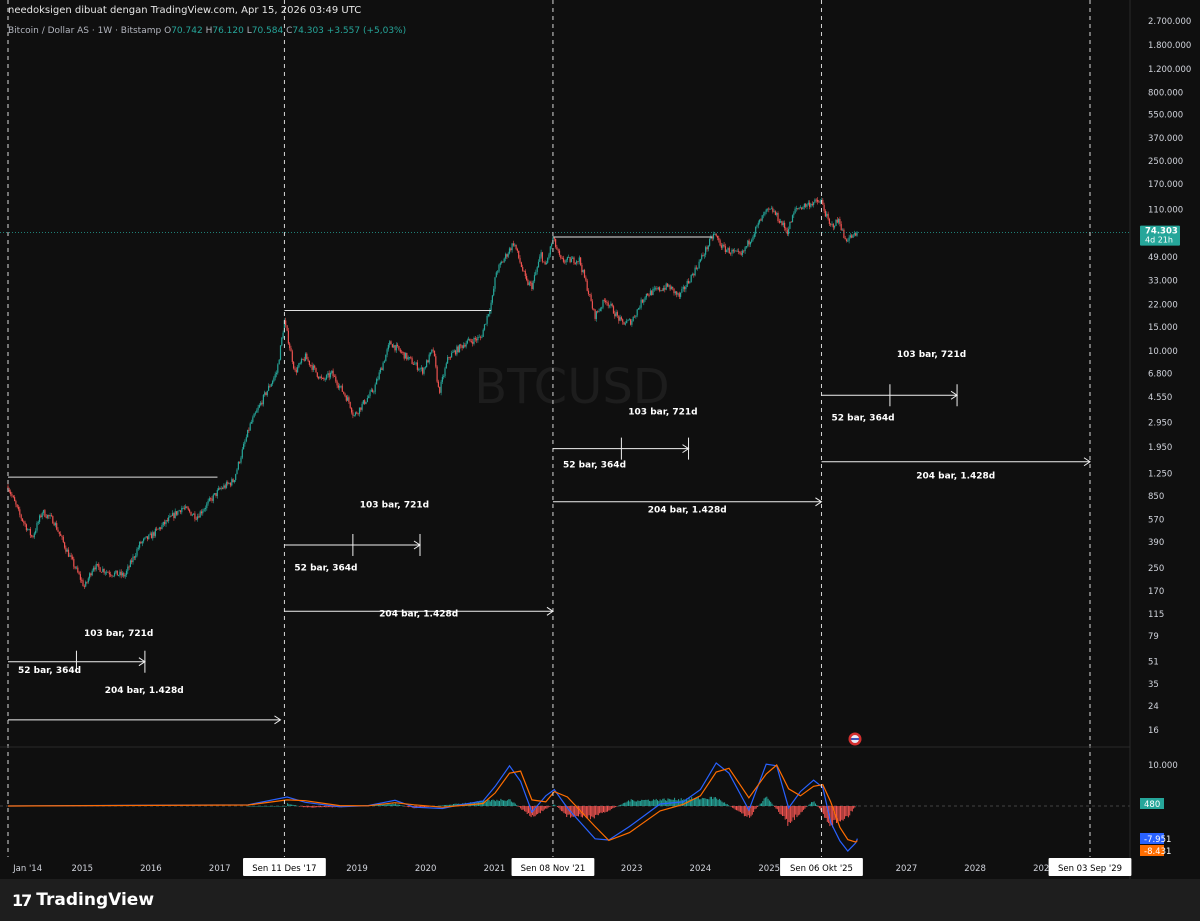 This screenshot has height=921, width=1200. Describe the element at coordinates (83, 900) in the screenshot. I see `tradingview-logo: 17 TradingView` at that location.